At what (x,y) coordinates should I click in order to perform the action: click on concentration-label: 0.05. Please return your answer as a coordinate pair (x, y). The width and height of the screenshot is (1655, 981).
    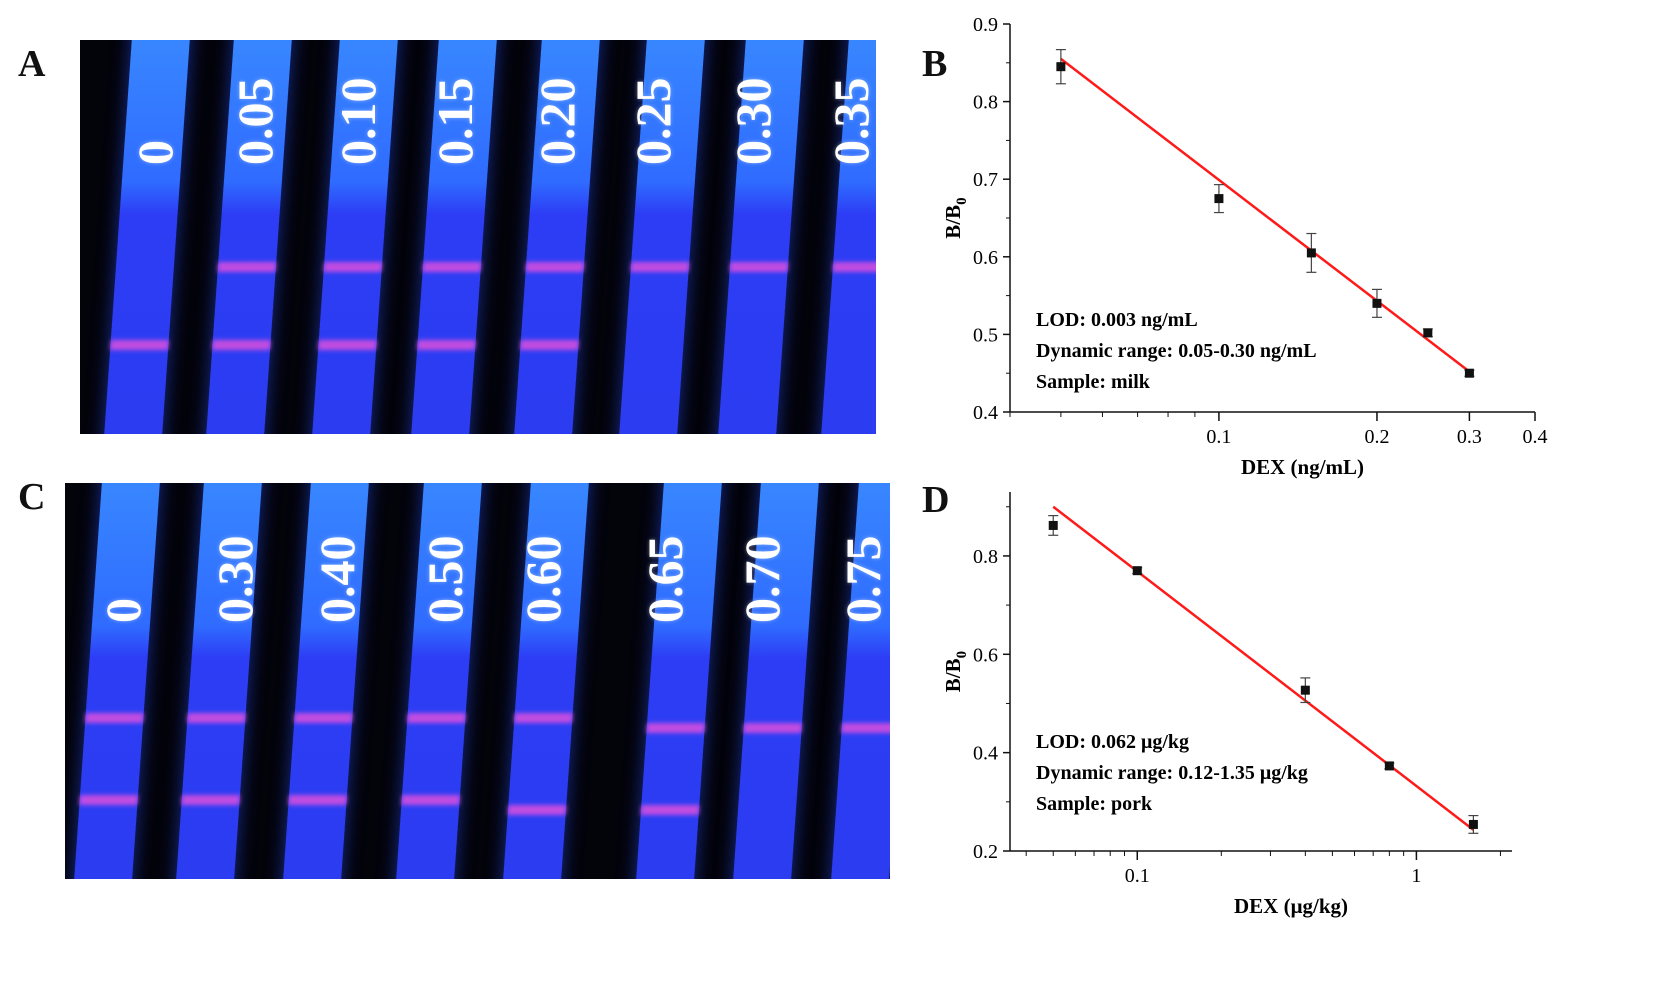
    Looking at the image, I should click on (255, 121).